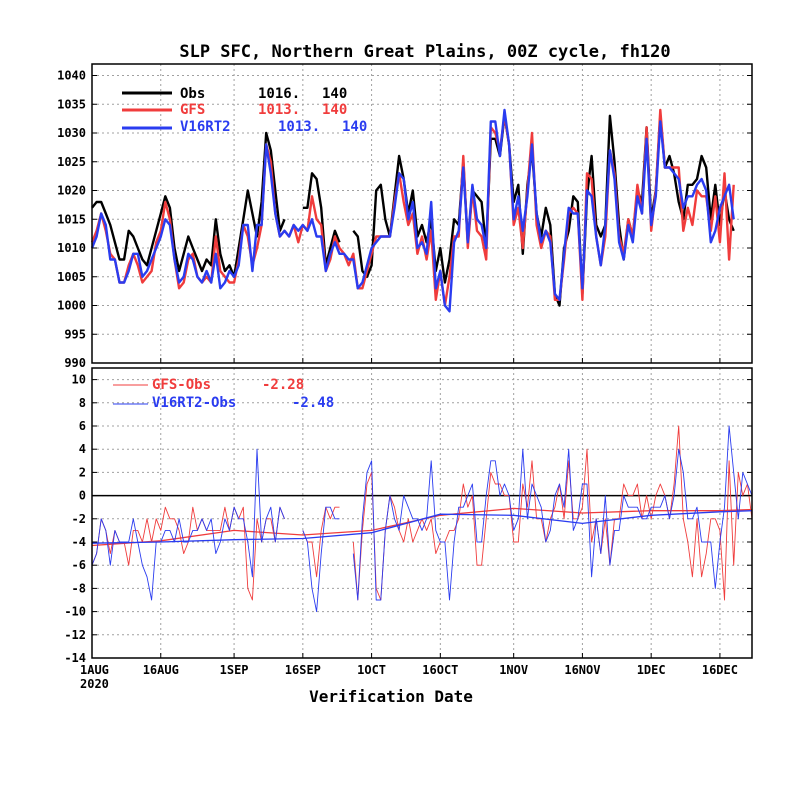 Image resolution: width=800 pixels, height=800 pixels. What do you see at coordinates (283, 385) in the screenshot?
I see `legend-mean-gfs-obs: -2.28` at bounding box center [283, 385].